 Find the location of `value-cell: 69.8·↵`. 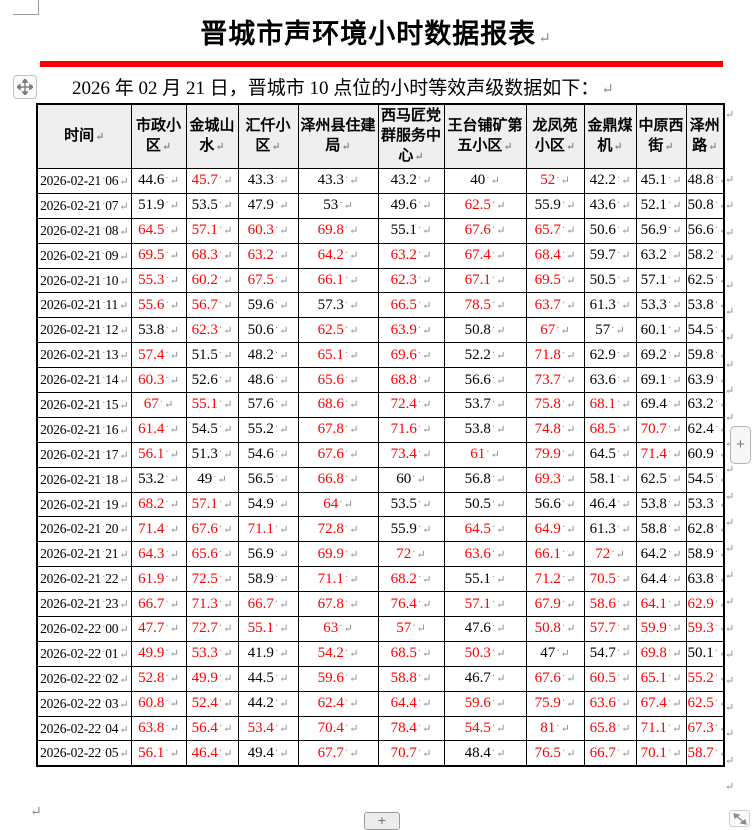

value-cell: 69.8·↵ is located at coordinates (661, 653).